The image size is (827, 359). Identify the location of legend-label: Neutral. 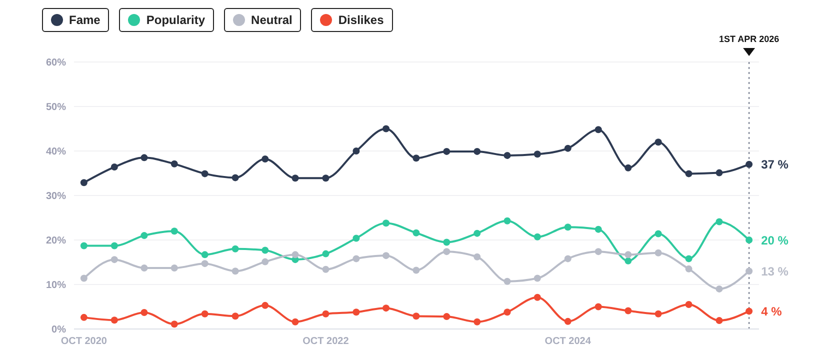
(263, 20).